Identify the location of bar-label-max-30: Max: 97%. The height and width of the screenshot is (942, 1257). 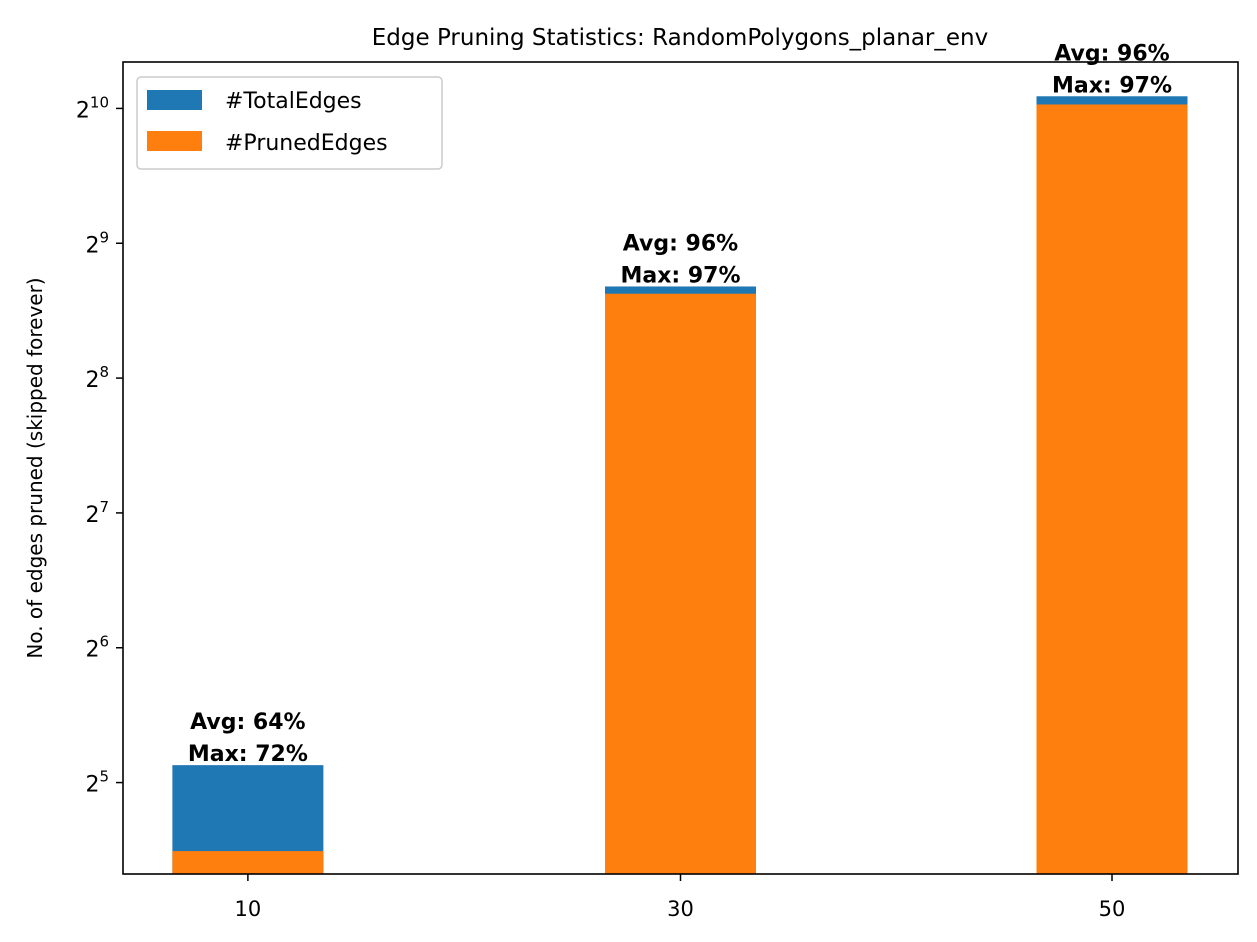
(680, 275).